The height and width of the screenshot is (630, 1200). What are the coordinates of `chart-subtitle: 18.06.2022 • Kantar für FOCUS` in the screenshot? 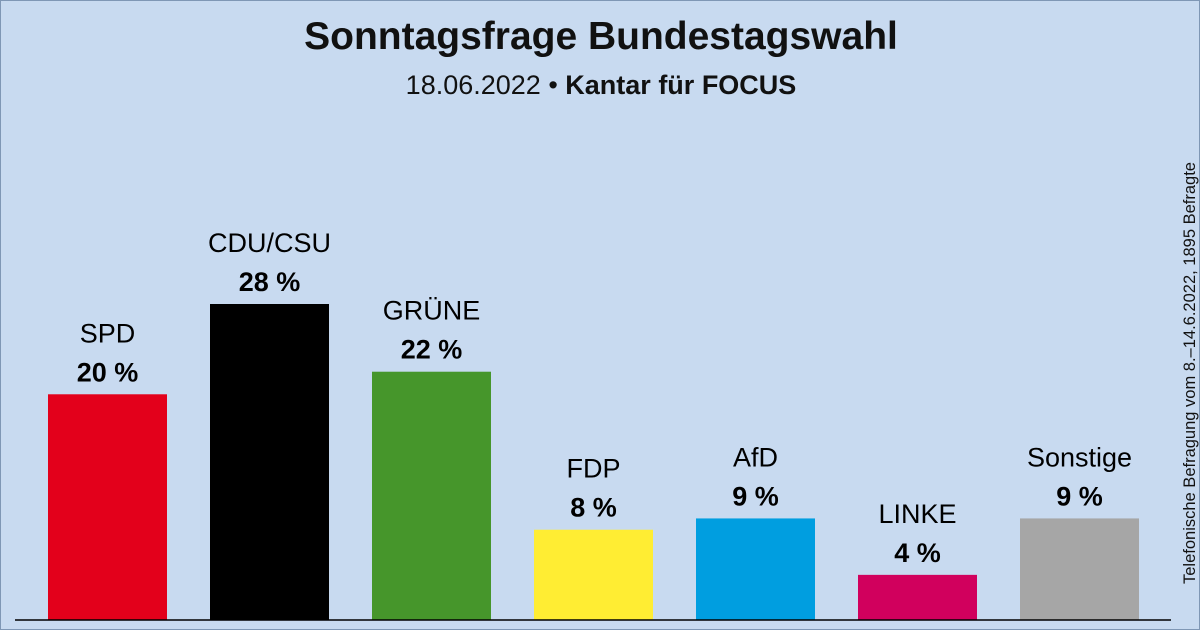 It's located at (600, 85).